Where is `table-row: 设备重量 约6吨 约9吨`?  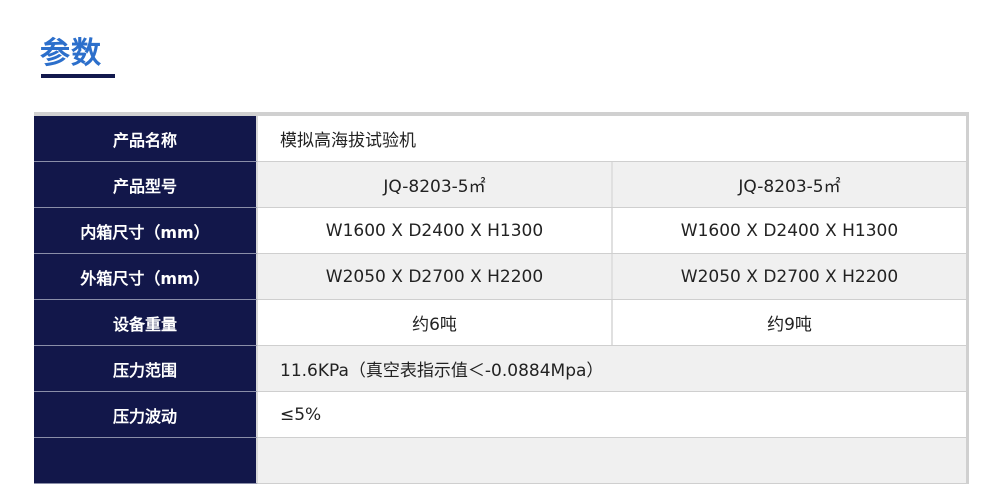 table-row: 设备重量 约6吨 约9吨 is located at coordinates (500, 323).